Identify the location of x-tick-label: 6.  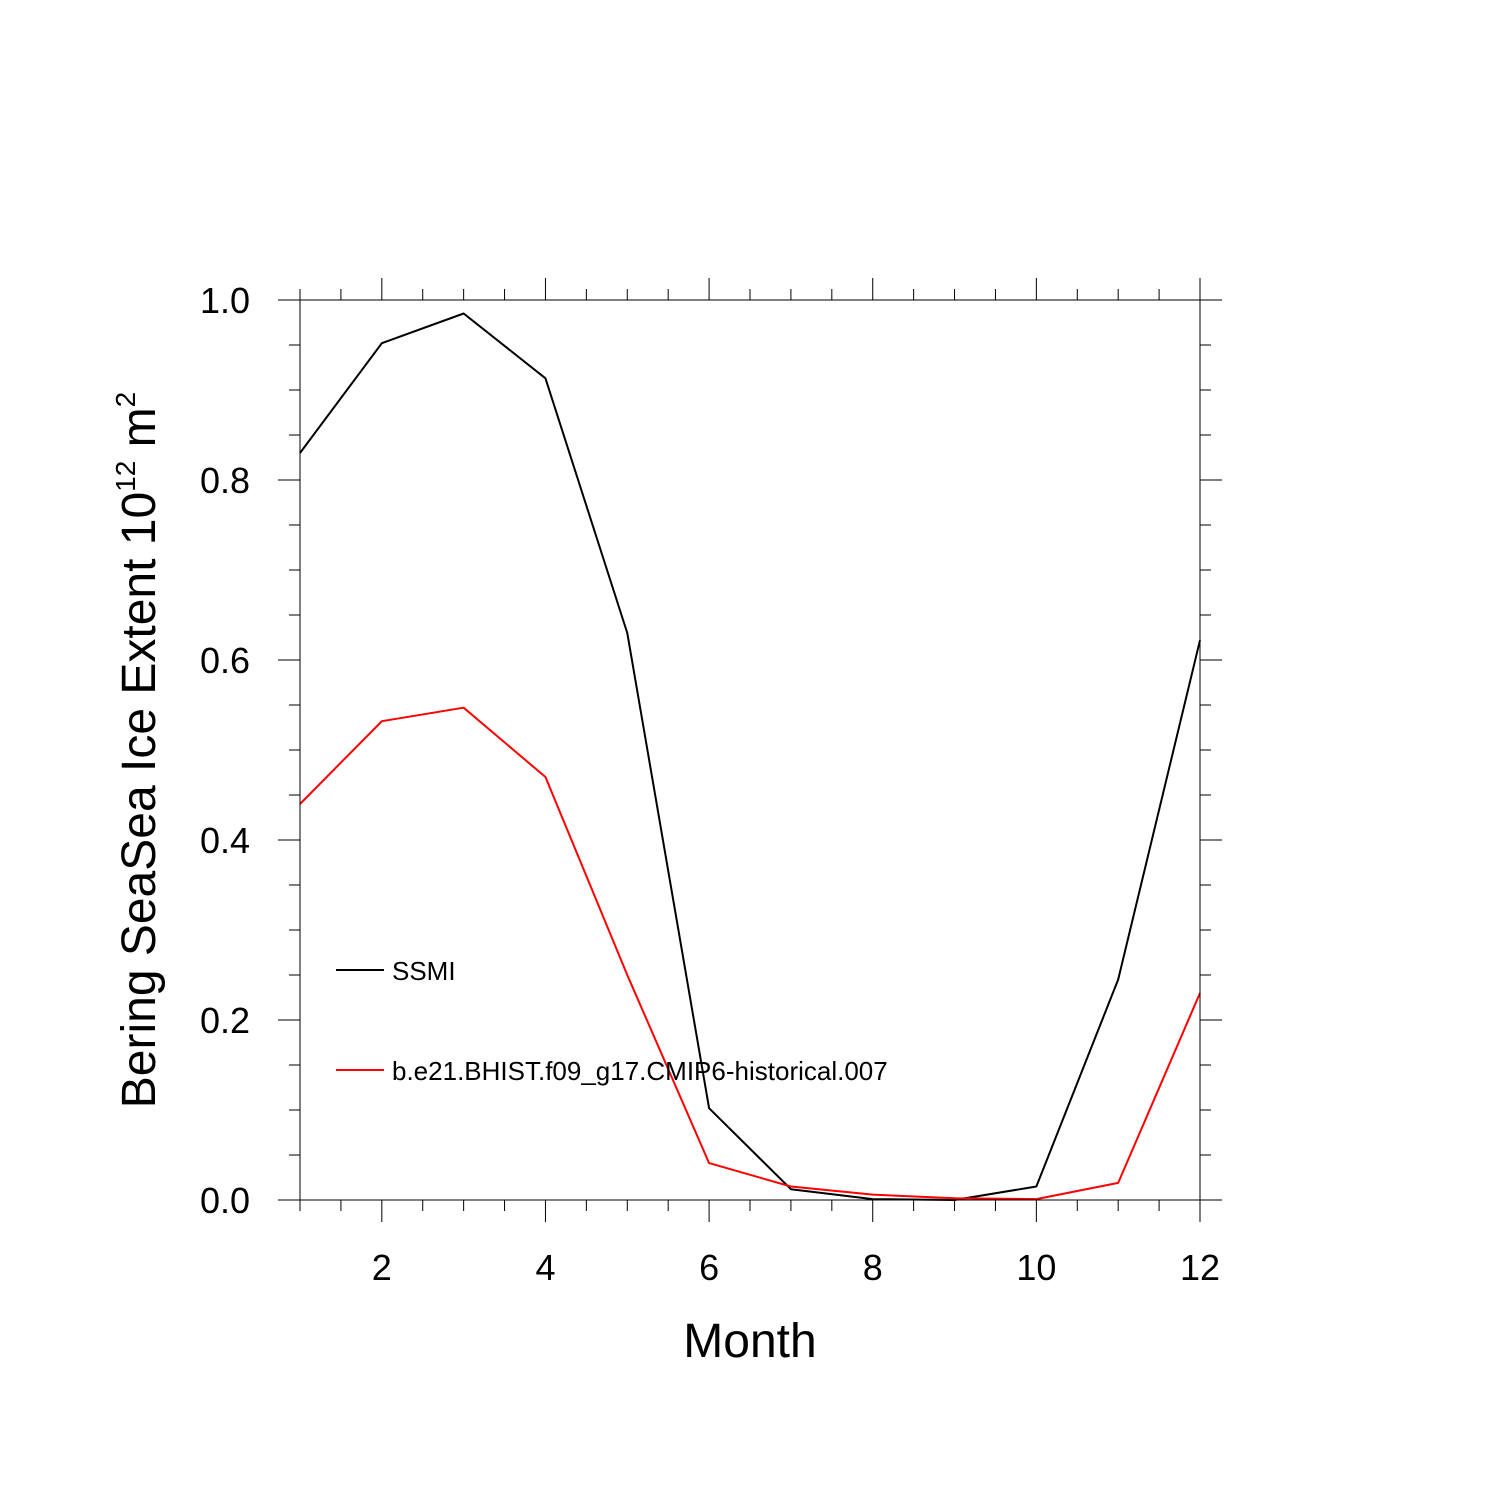
(709, 1267).